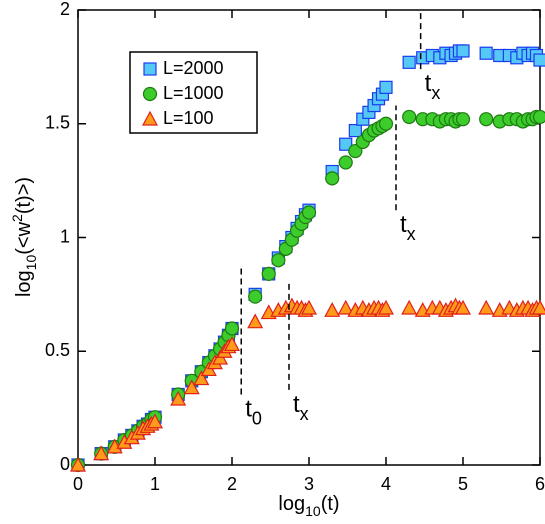 The width and height of the screenshot is (545, 524). Describe the element at coordinates (232, 484) in the screenshot. I see `x-tick-label: 2` at that location.